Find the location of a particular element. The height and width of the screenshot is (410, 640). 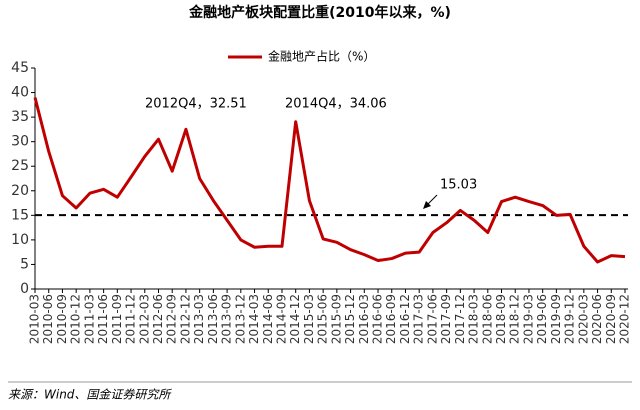

x-tick-label: 2015-12 is located at coordinates (350, 319).